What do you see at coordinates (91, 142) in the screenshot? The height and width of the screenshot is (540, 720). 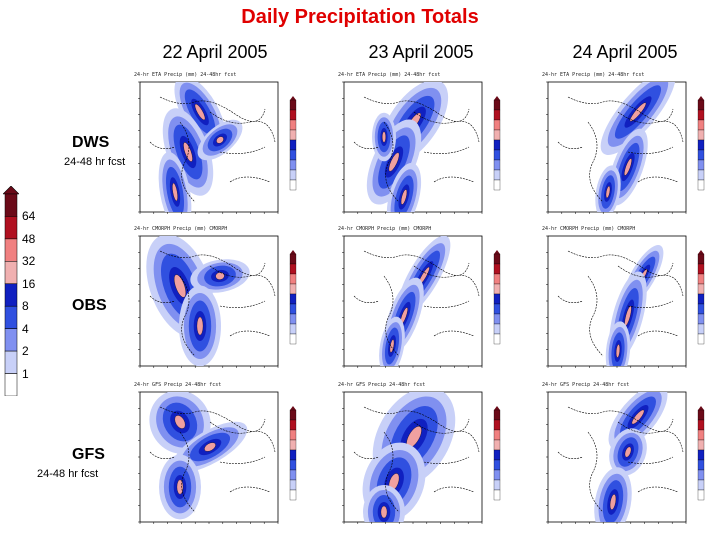 I see `row-label-dws: DWS` at bounding box center [91, 142].